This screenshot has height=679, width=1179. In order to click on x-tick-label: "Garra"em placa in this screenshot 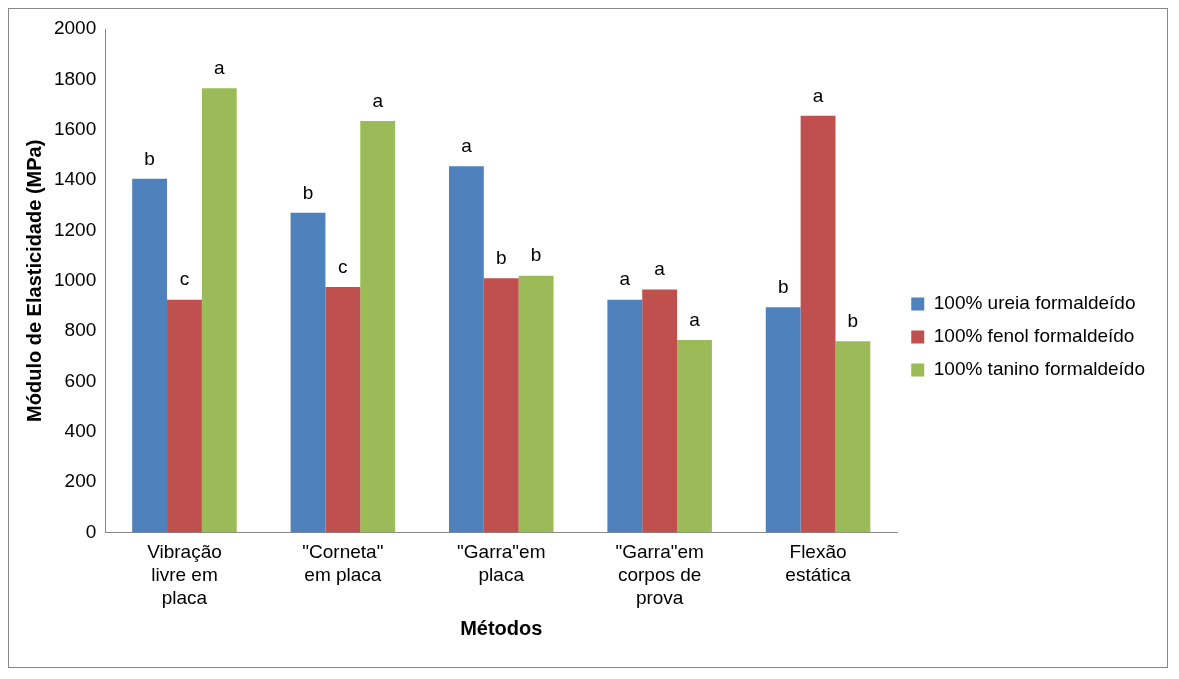, I will do `click(501, 563)`.